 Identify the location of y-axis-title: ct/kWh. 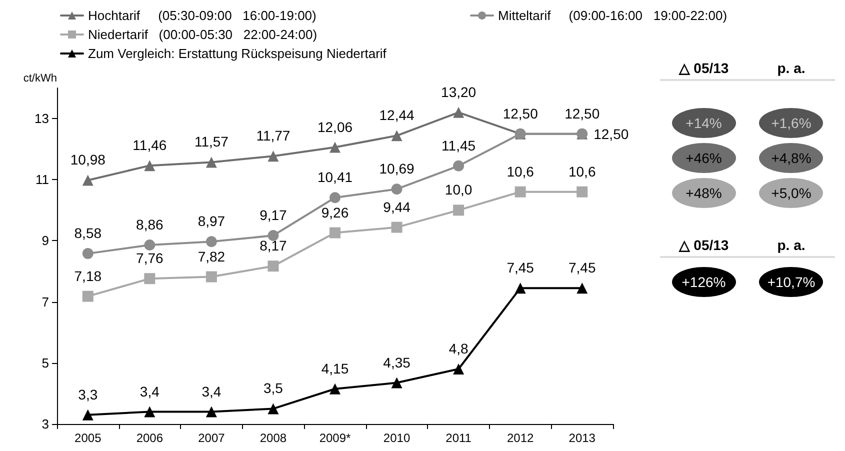
(40, 78).